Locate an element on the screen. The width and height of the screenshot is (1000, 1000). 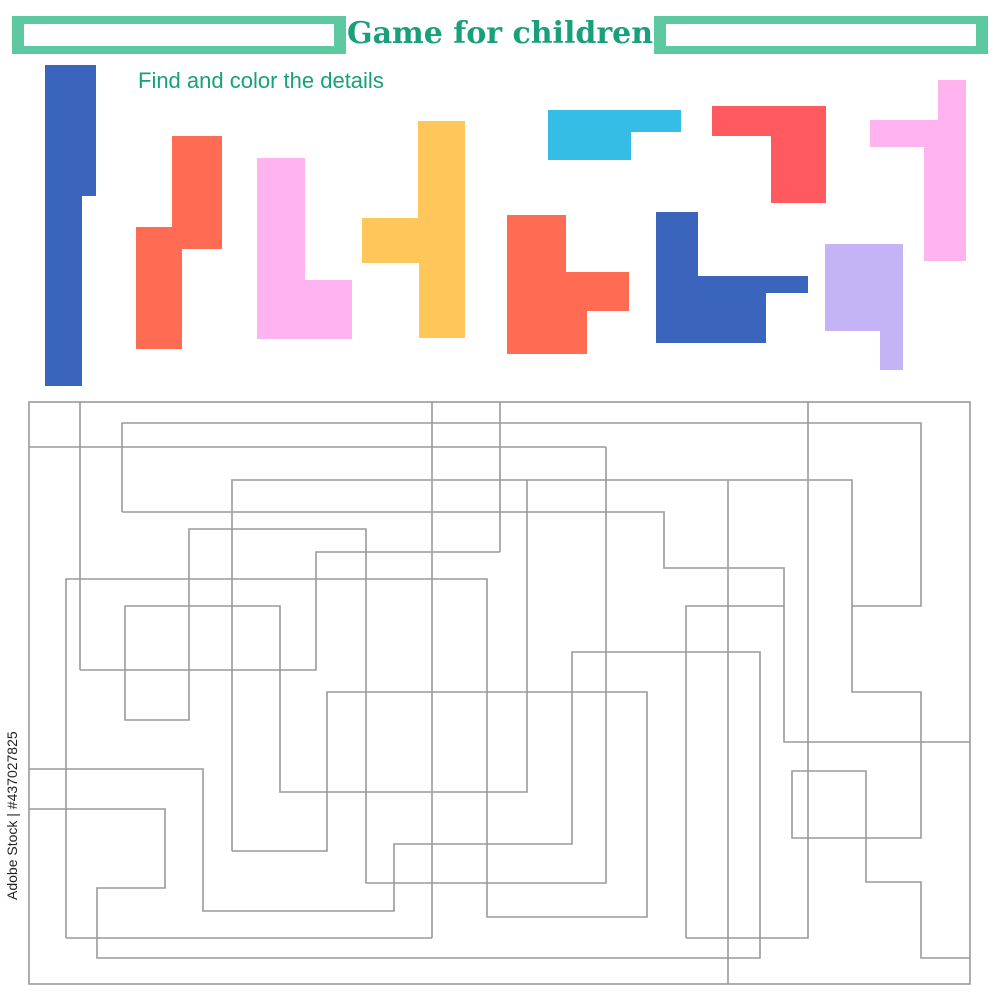
piece-orange-step is located at coordinates (568, 284).